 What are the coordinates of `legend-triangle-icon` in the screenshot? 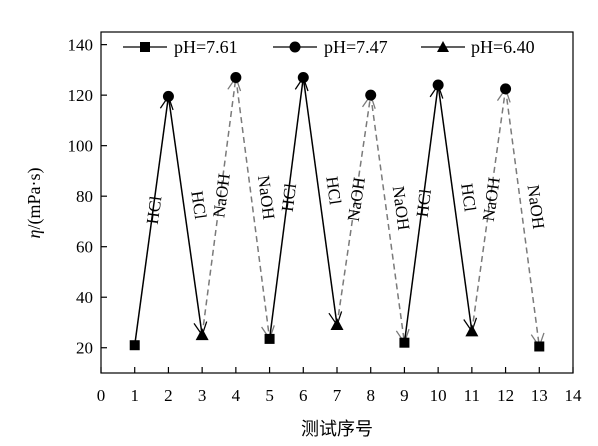 It's located at (443, 46).